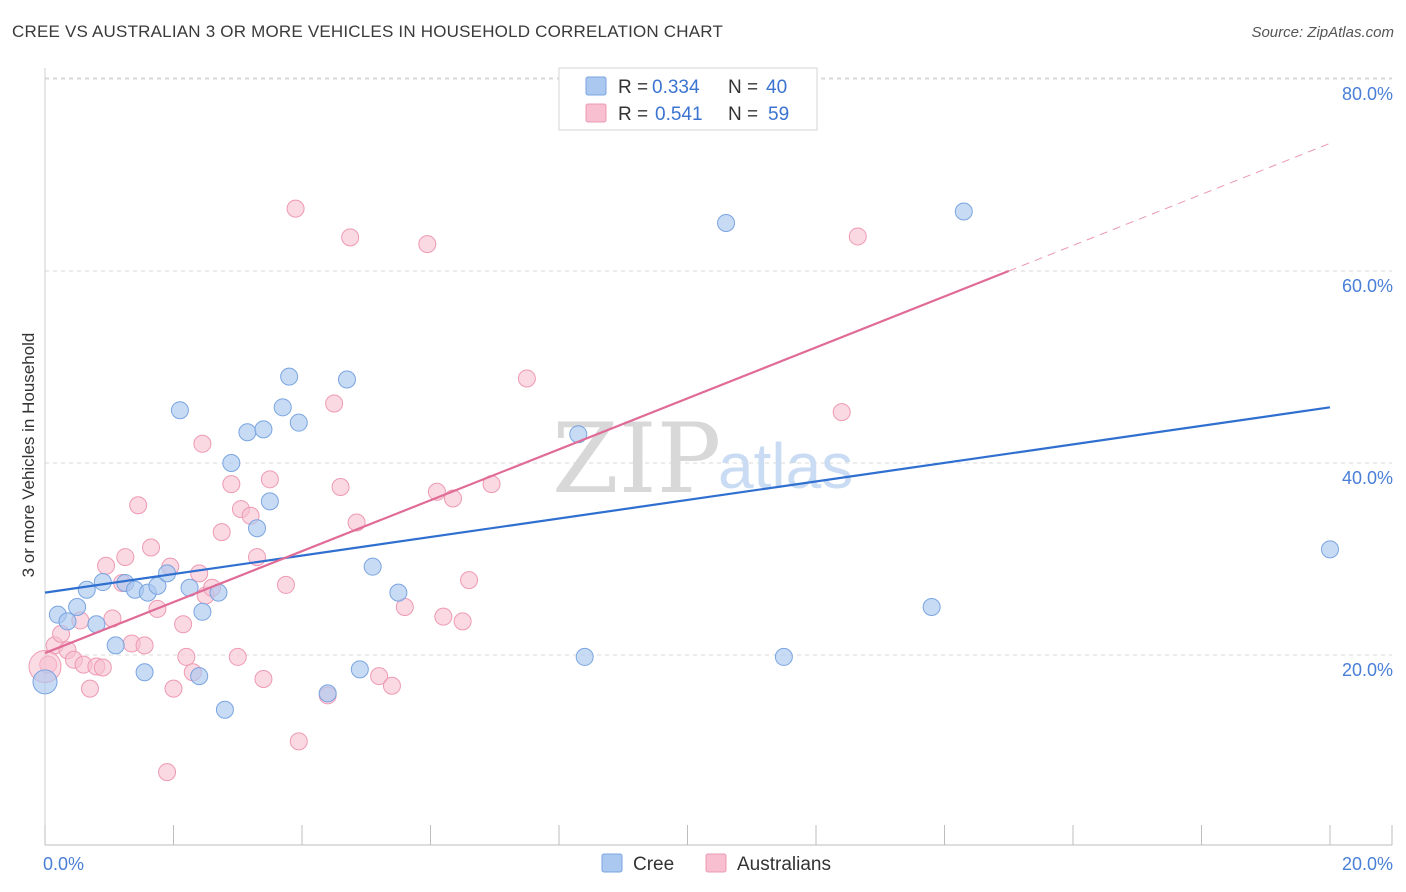  I want to click on legend-r-label-cree: R =, so click(633, 87).